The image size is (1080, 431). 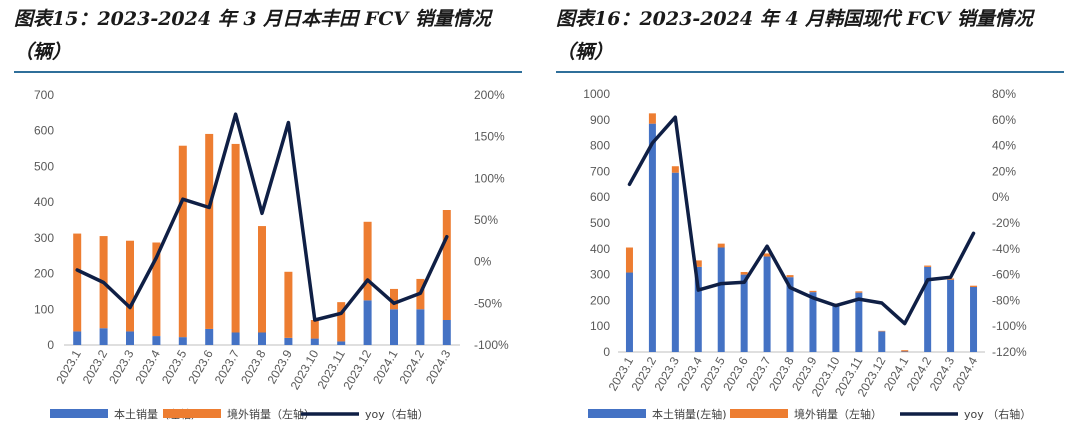 I want to click on left-axis-tick-label: 300, so click(x=44, y=238).